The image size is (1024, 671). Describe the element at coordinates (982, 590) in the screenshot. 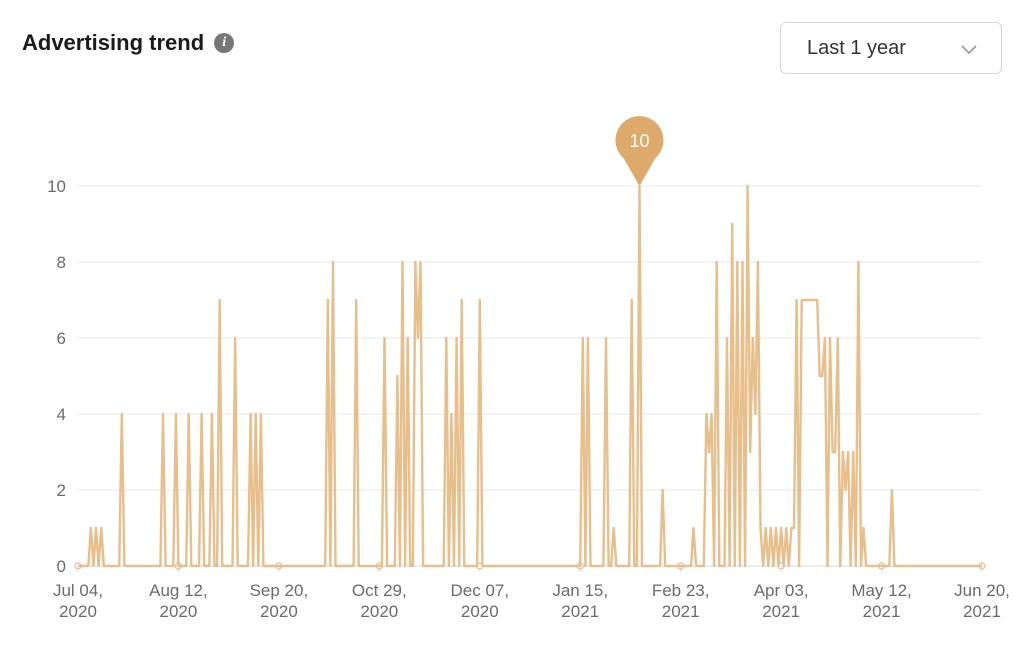

I see `x-tick-label: Jun 20,` at that location.